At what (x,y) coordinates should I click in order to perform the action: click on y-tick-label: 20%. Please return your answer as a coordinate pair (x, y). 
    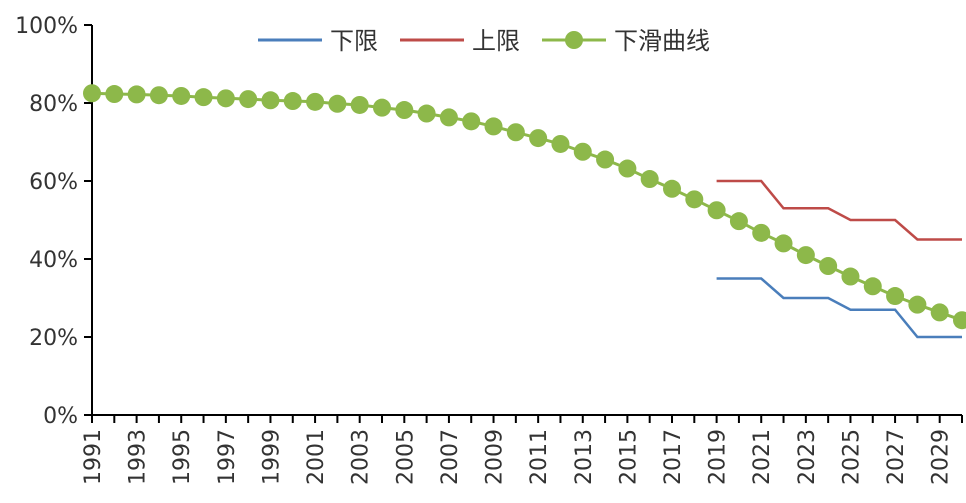
    Looking at the image, I should click on (53, 338).